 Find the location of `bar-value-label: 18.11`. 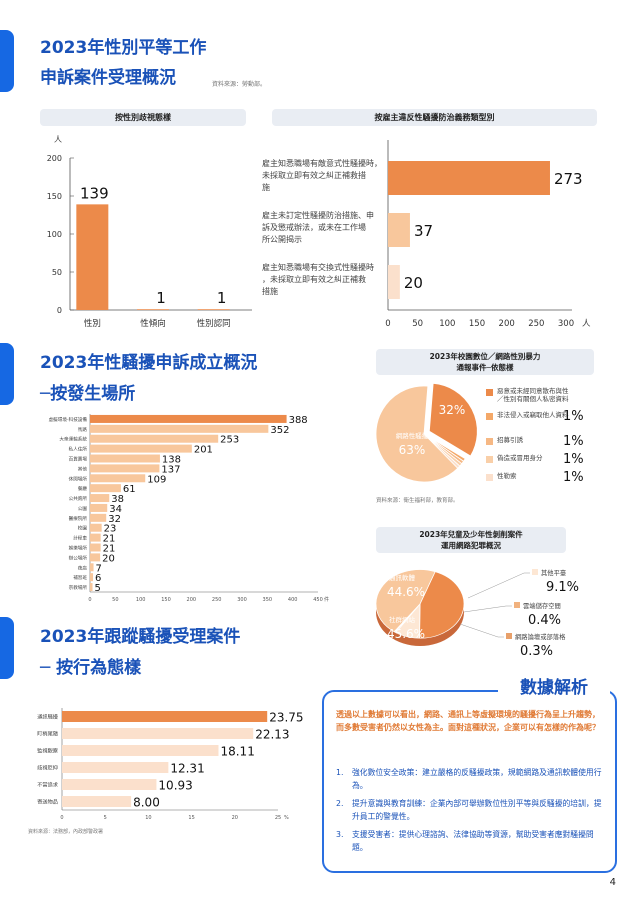

bar-value-label: 18.11 is located at coordinates (237, 752).